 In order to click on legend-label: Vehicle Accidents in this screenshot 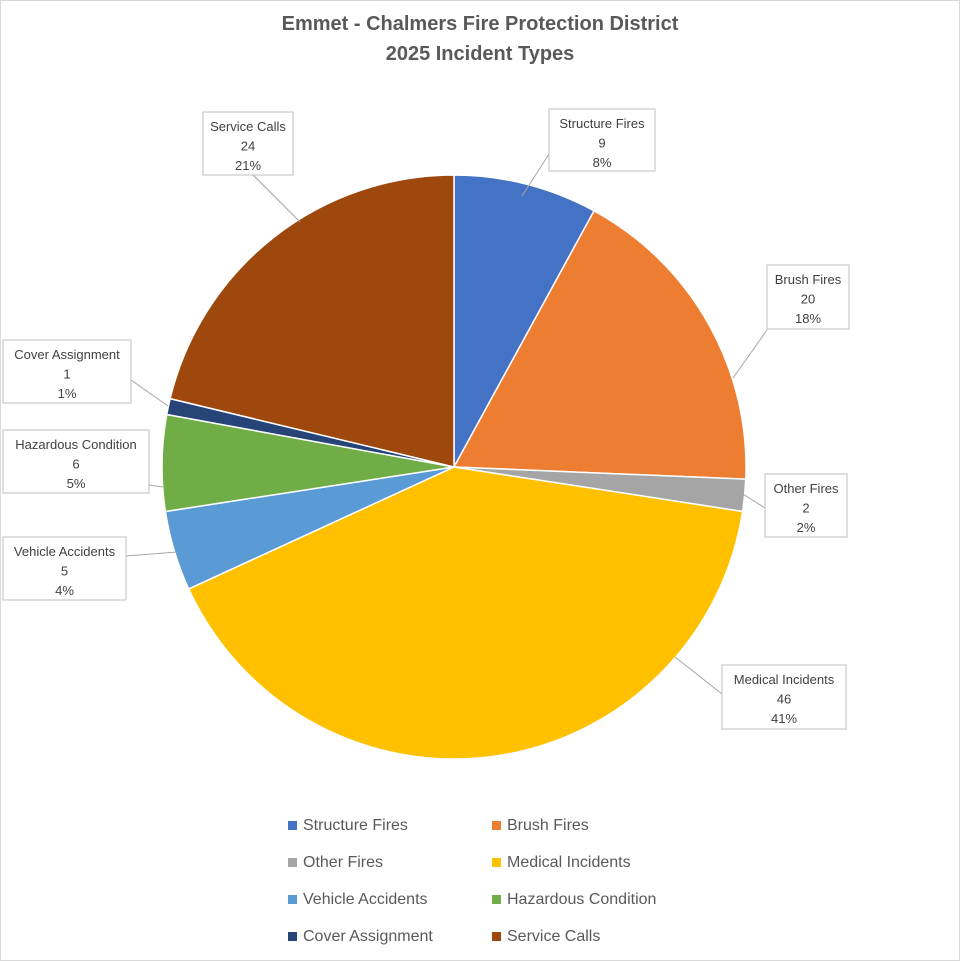, I will do `click(365, 899)`.